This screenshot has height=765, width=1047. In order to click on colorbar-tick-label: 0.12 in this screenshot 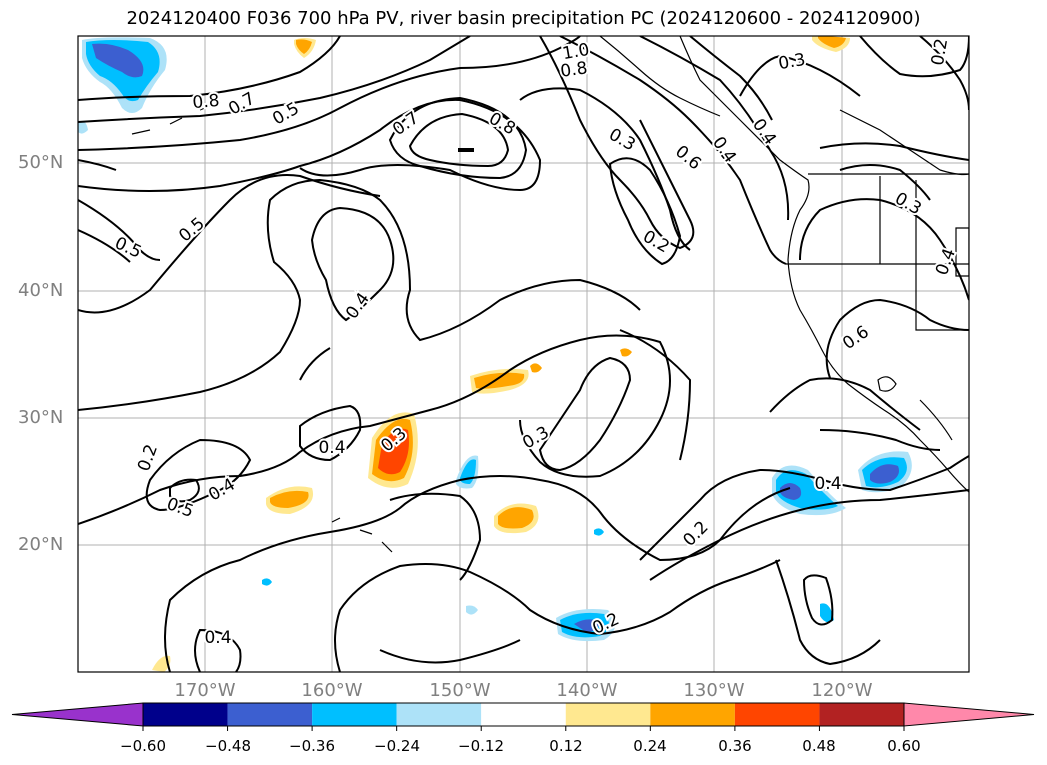, I will do `click(566, 746)`.